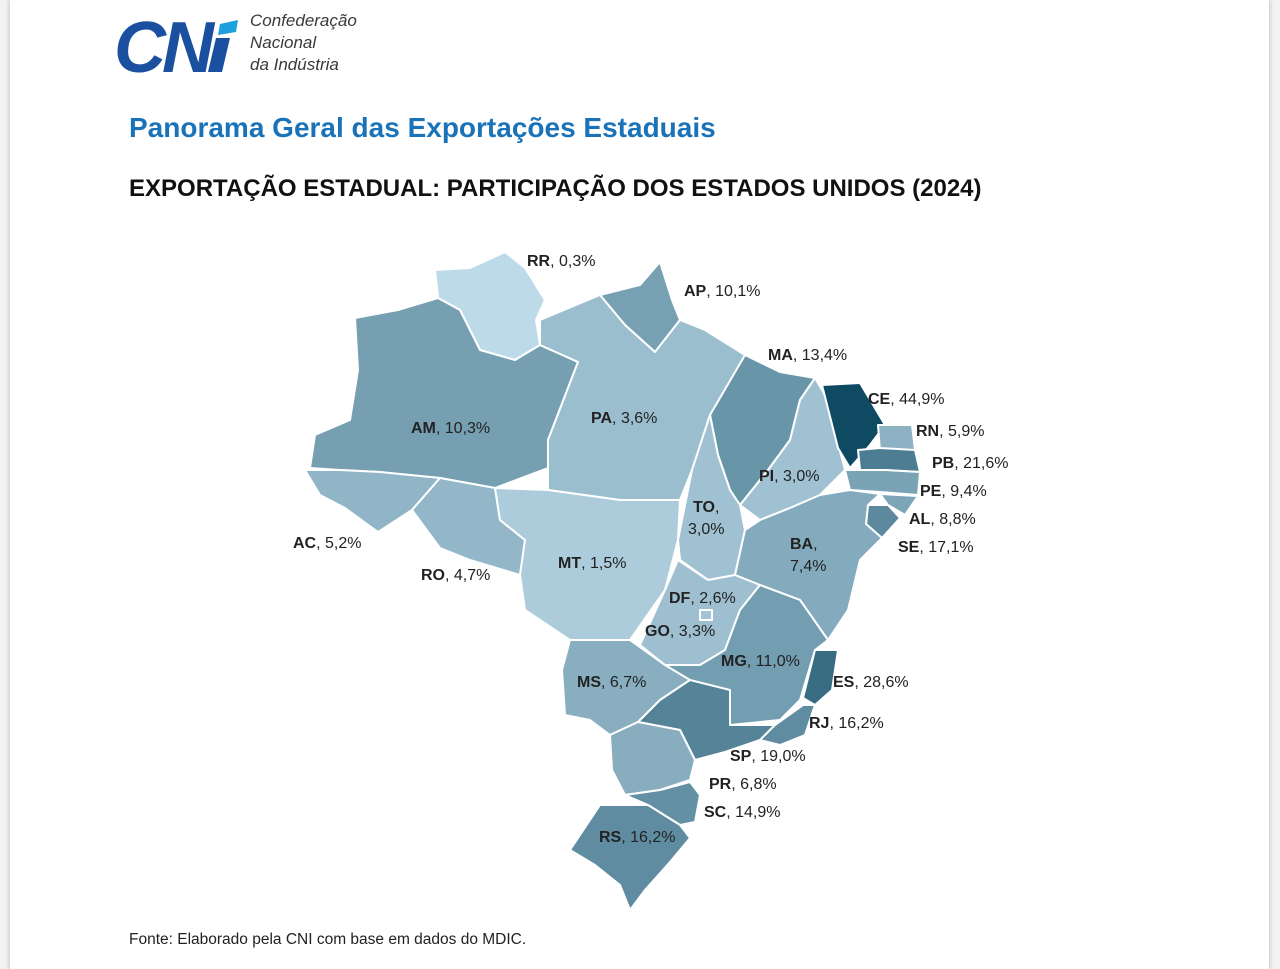  Describe the element at coordinates (820, 677) in the screenshot. I see `state-ES` at that location.